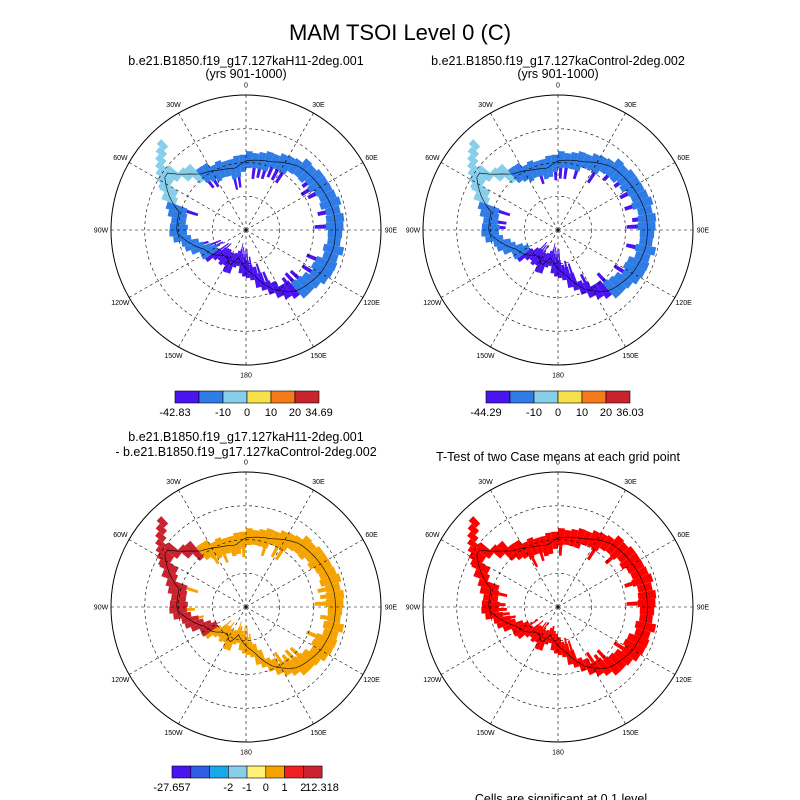  Describe the element at coordinates (485, 105) in the screenshot. I see `longitude-label: 30W` at that location.